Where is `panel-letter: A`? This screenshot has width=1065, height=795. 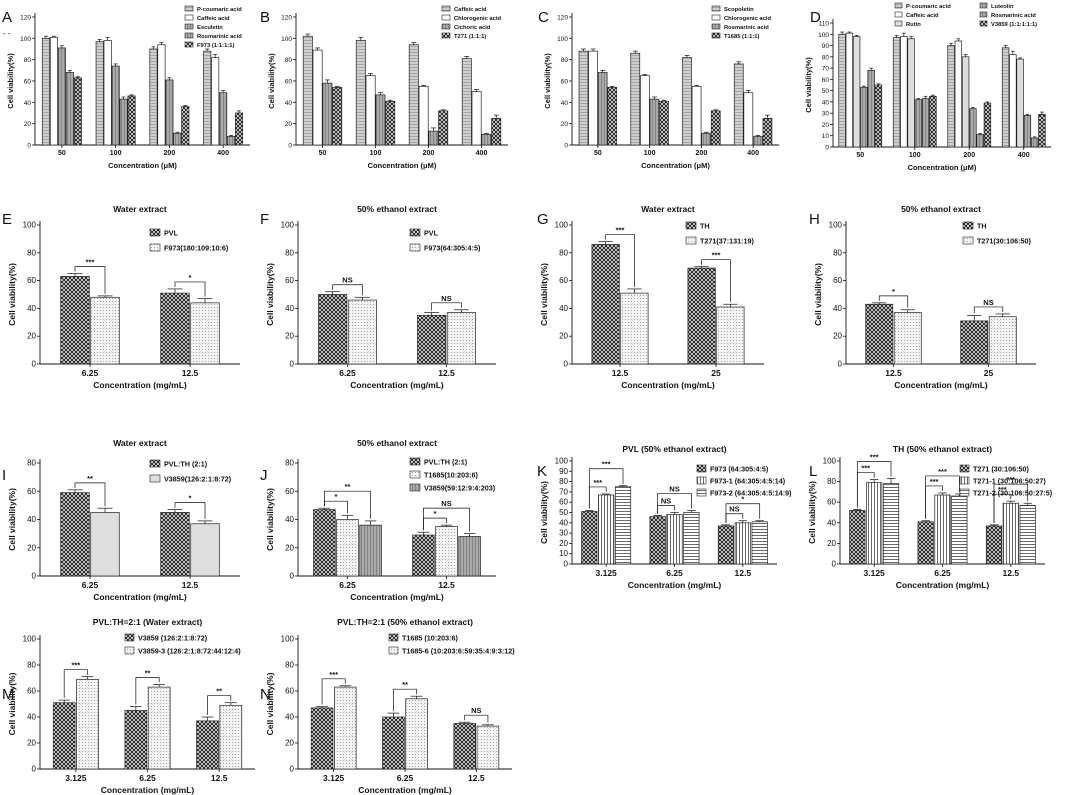
panel-letter: A is located at coordinates (7, 17).